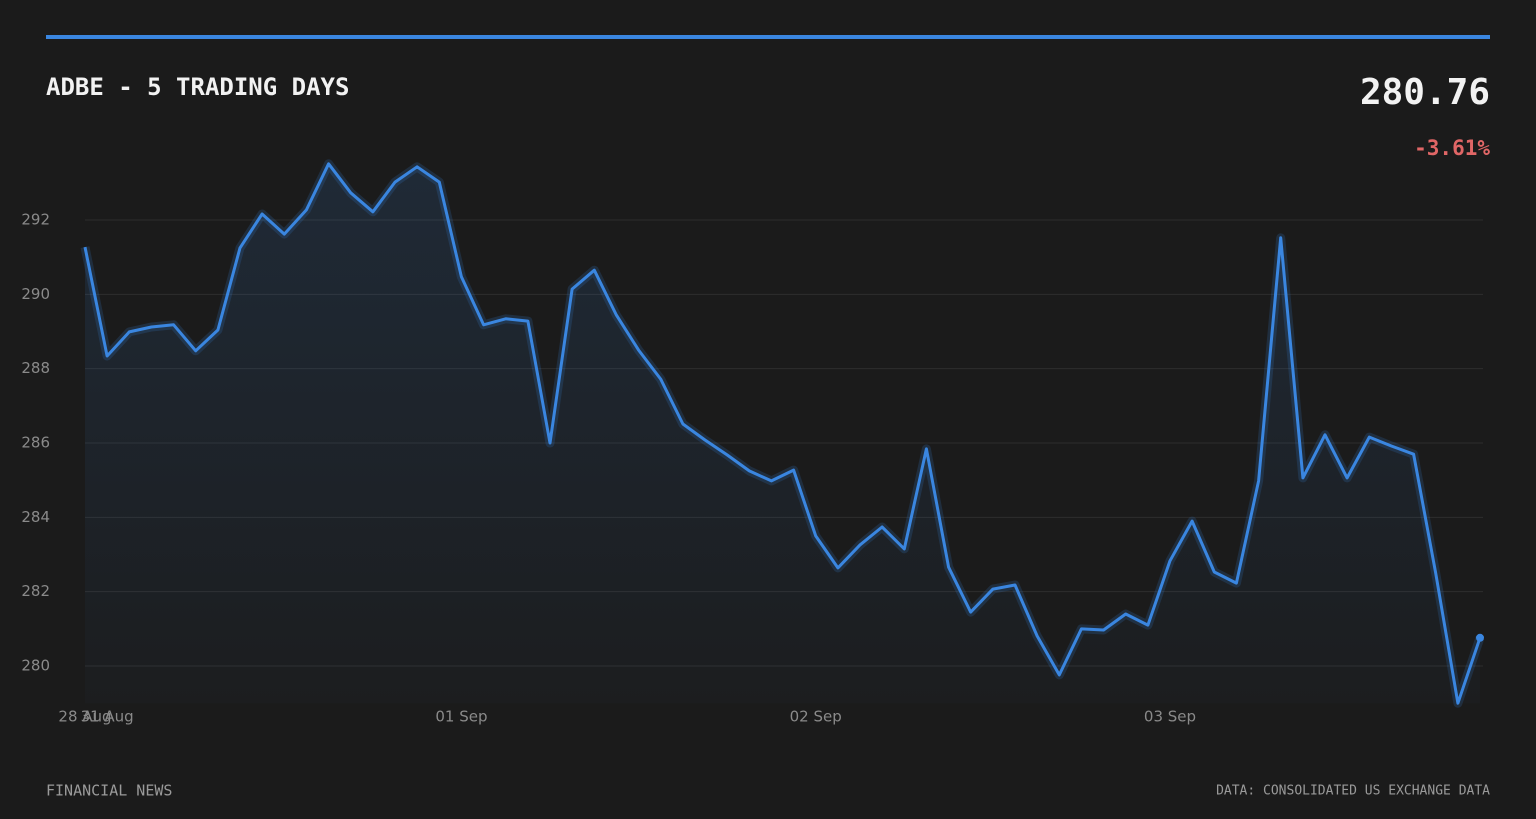 The height and width of the screenshot is (819, 1536). I want to click on footer-right: DATA: CONSOLIDATED US EXCHANGE DATA, so click(1353, 791).